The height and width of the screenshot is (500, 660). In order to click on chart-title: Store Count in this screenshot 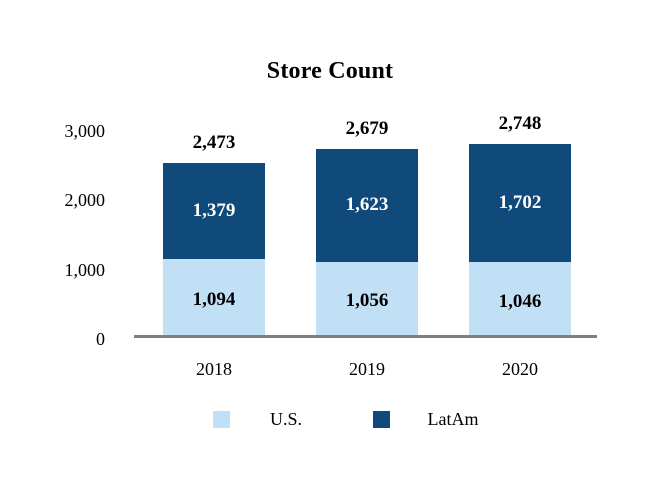, I will do `click(330, 71)`.